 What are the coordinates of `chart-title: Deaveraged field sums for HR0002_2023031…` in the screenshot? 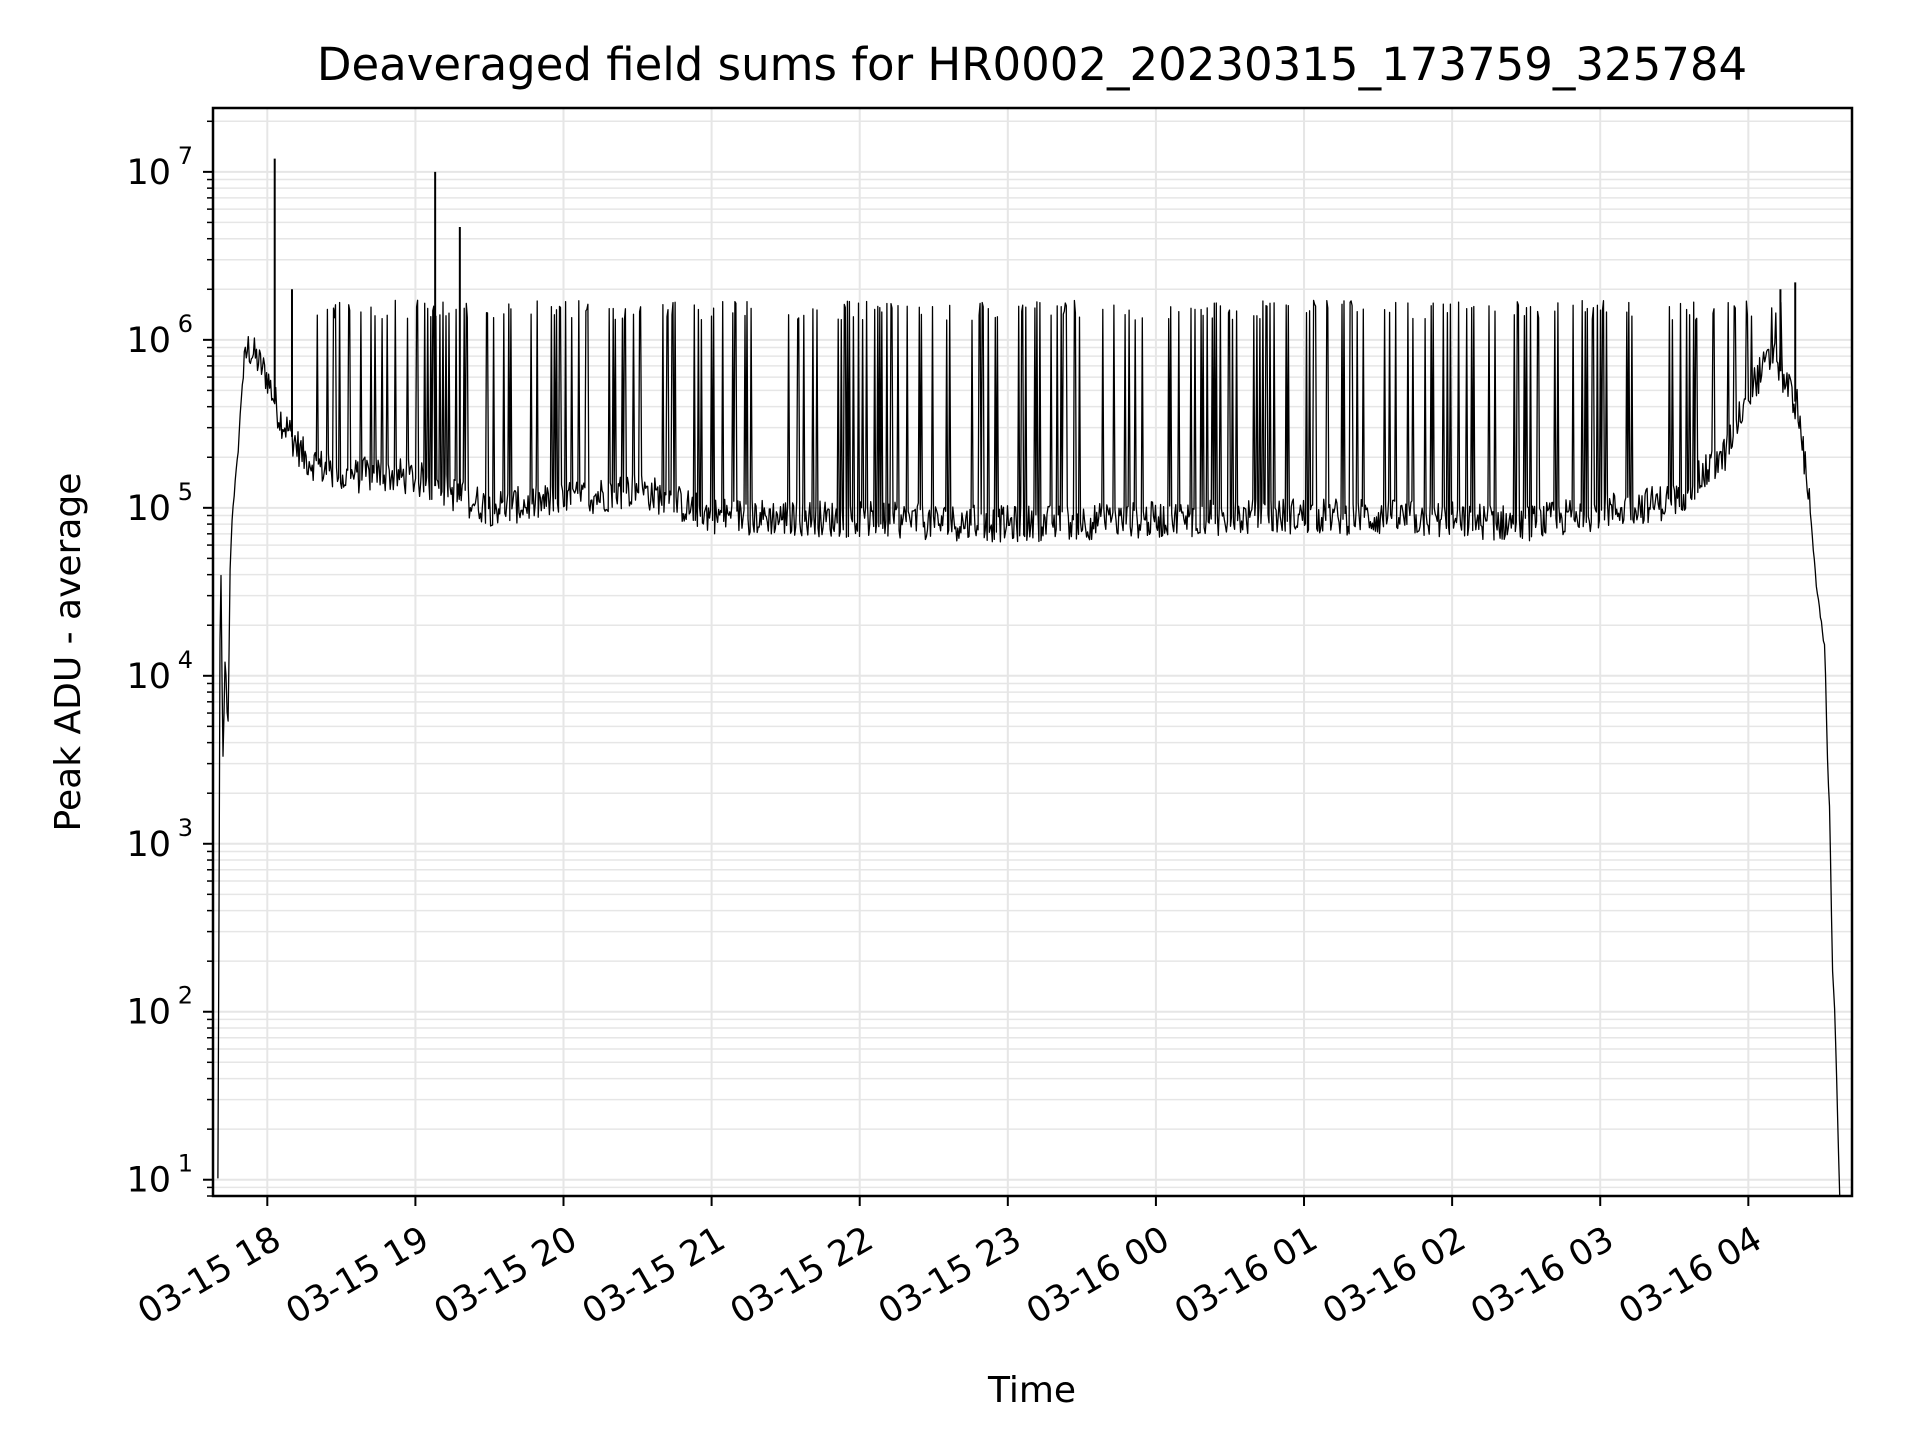 It's located at (1032, 64).